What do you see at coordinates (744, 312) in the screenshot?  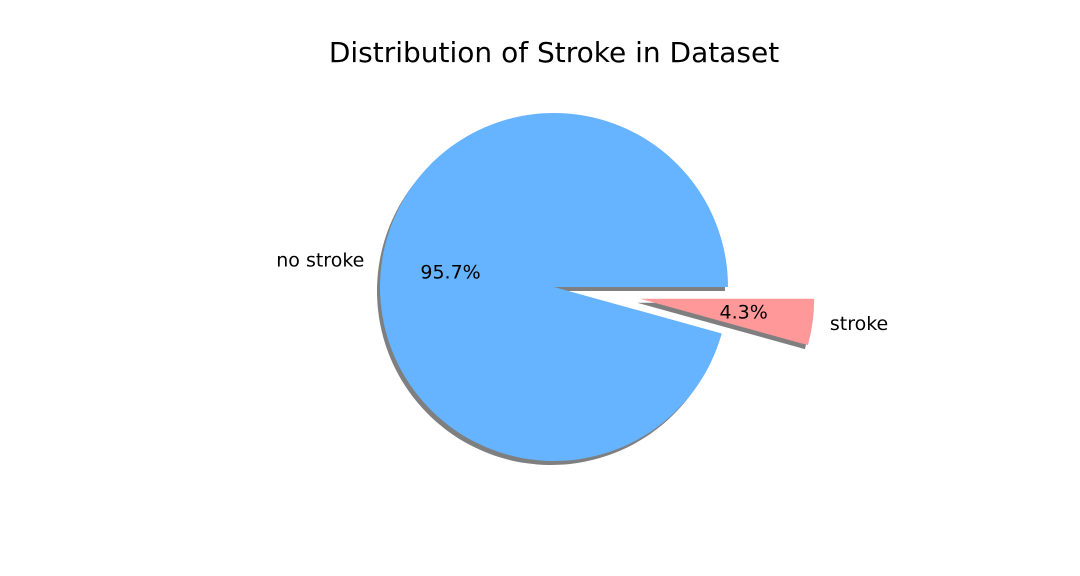 I see `pie-value-label-stroke: 4.3%` at bounding box center [744, 312].